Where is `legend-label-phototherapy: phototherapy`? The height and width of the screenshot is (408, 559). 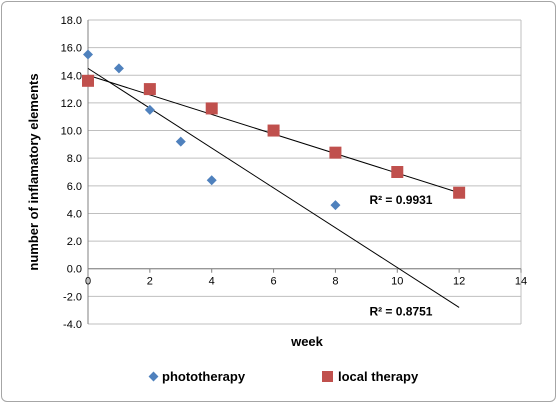
legend-label-phototherapy: phototherapy is located at coordinates (204, 376).